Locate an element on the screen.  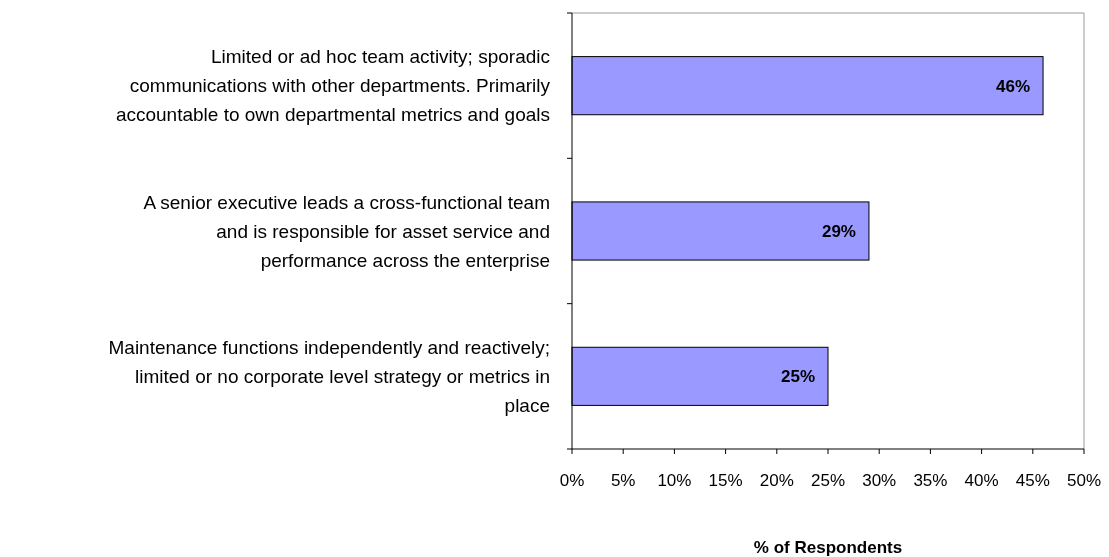
y-tick-label: Limited or ad hoc team activity; sporadic communications with other departments. Primarily accountable to own departmental metrics and goals is located at coordinates (333, 86).